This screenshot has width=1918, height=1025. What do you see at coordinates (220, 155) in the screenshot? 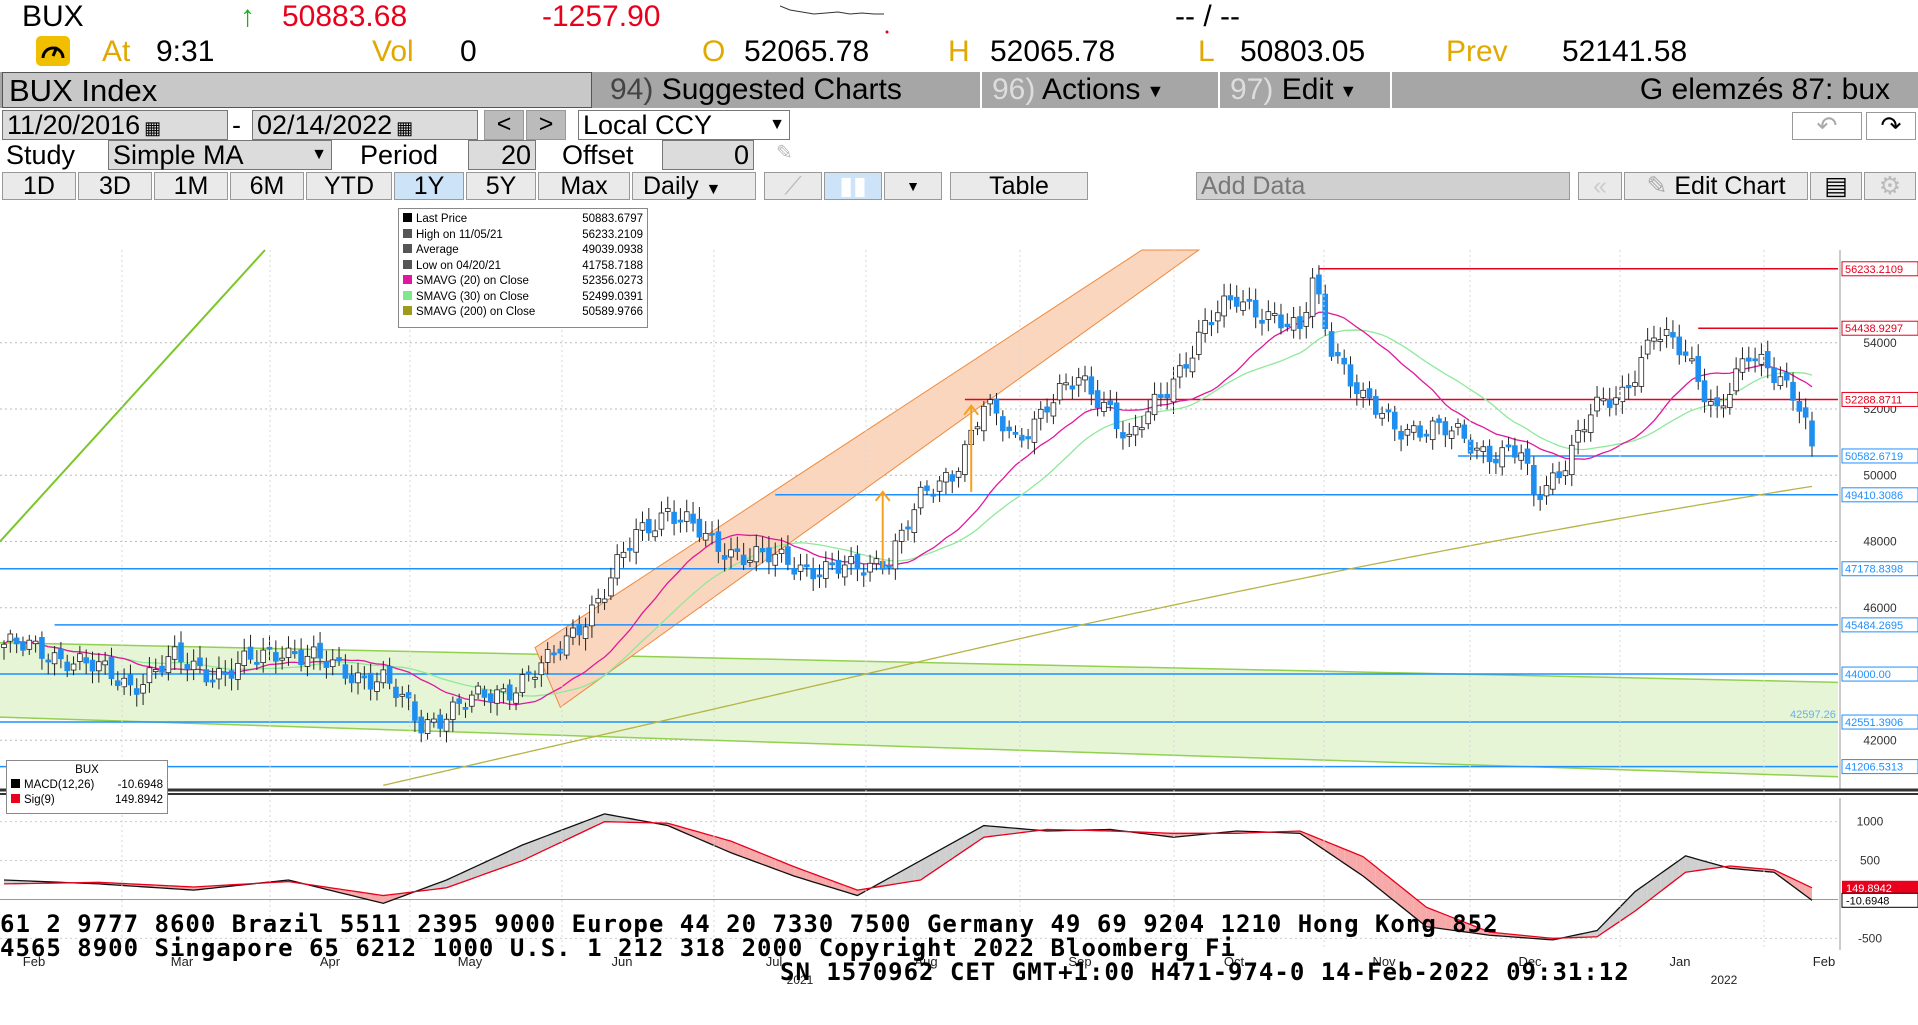
I see `study-select: Simple MA ▼` at bounding box center [220, 155].